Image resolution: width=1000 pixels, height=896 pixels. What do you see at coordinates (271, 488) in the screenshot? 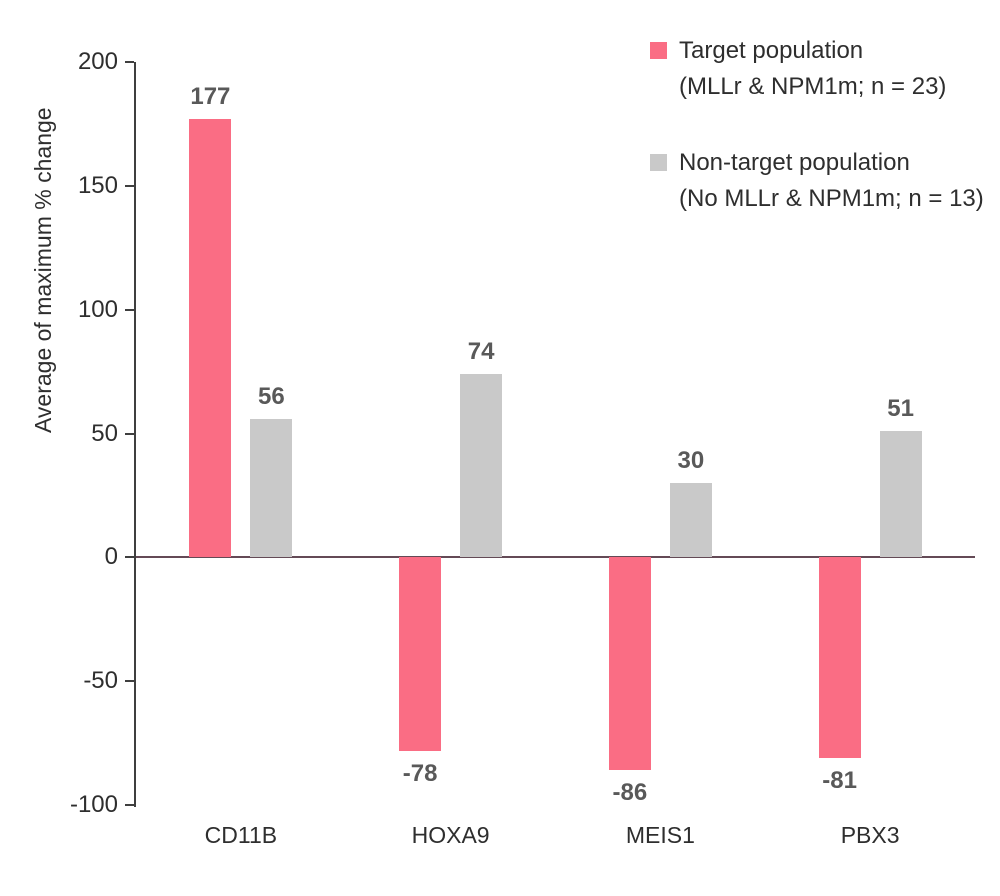
I see `bar-non-target-population-CD11B` at bounding box center [271, 488].